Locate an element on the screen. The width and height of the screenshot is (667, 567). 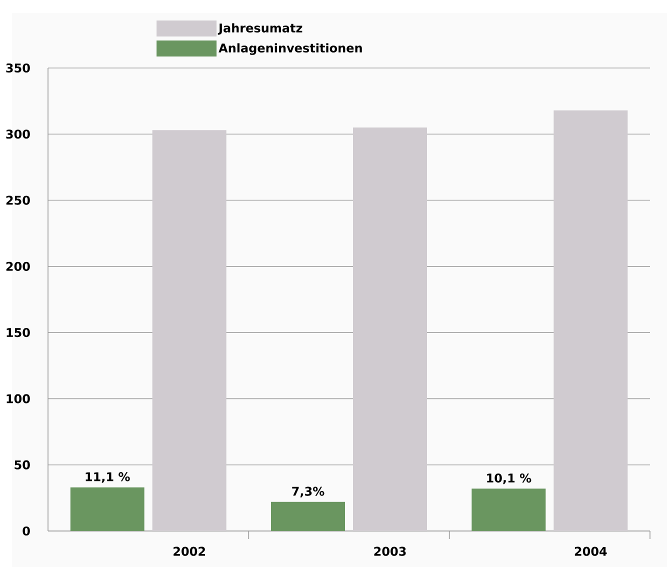
y-tick-label: 200 is located at coordinates (18, 266).